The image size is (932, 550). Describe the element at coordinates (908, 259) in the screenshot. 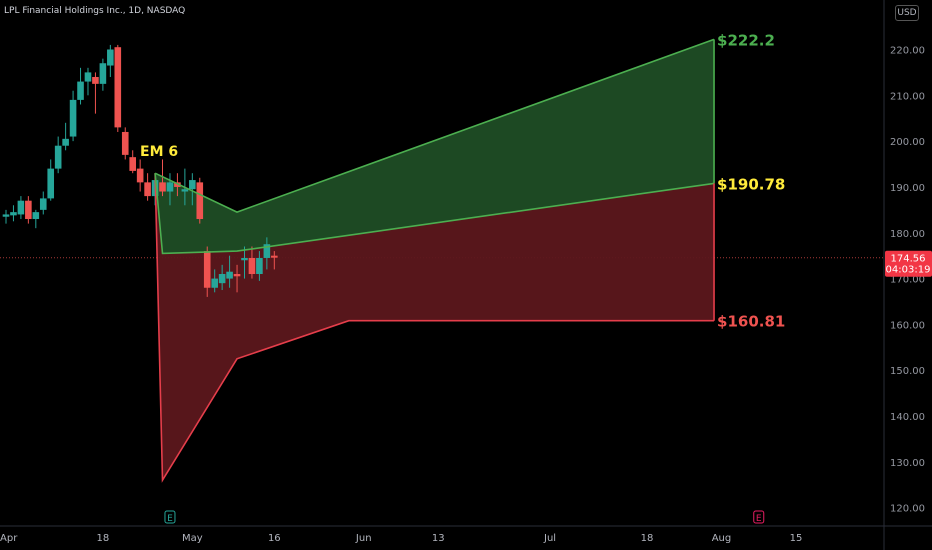

I see `last-price-value: 174.56` at that location.